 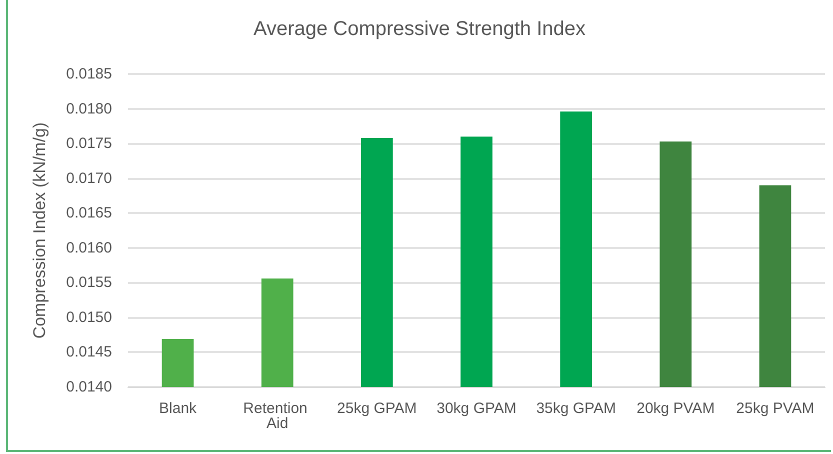 I want to click on y-tick-label: 0.0145, so click(x=89, y=352).